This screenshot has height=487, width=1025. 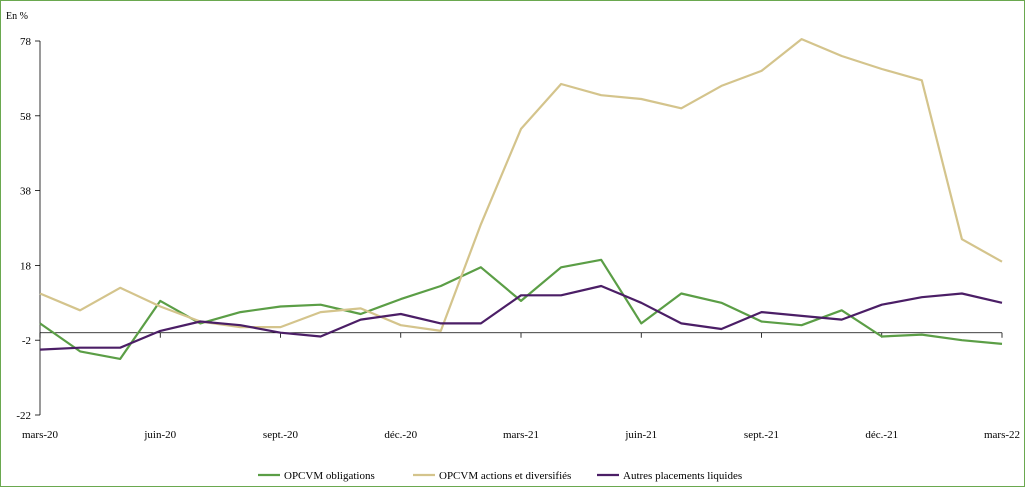 I want to click on y-tick-label: 78, so click(x=26, y=42).